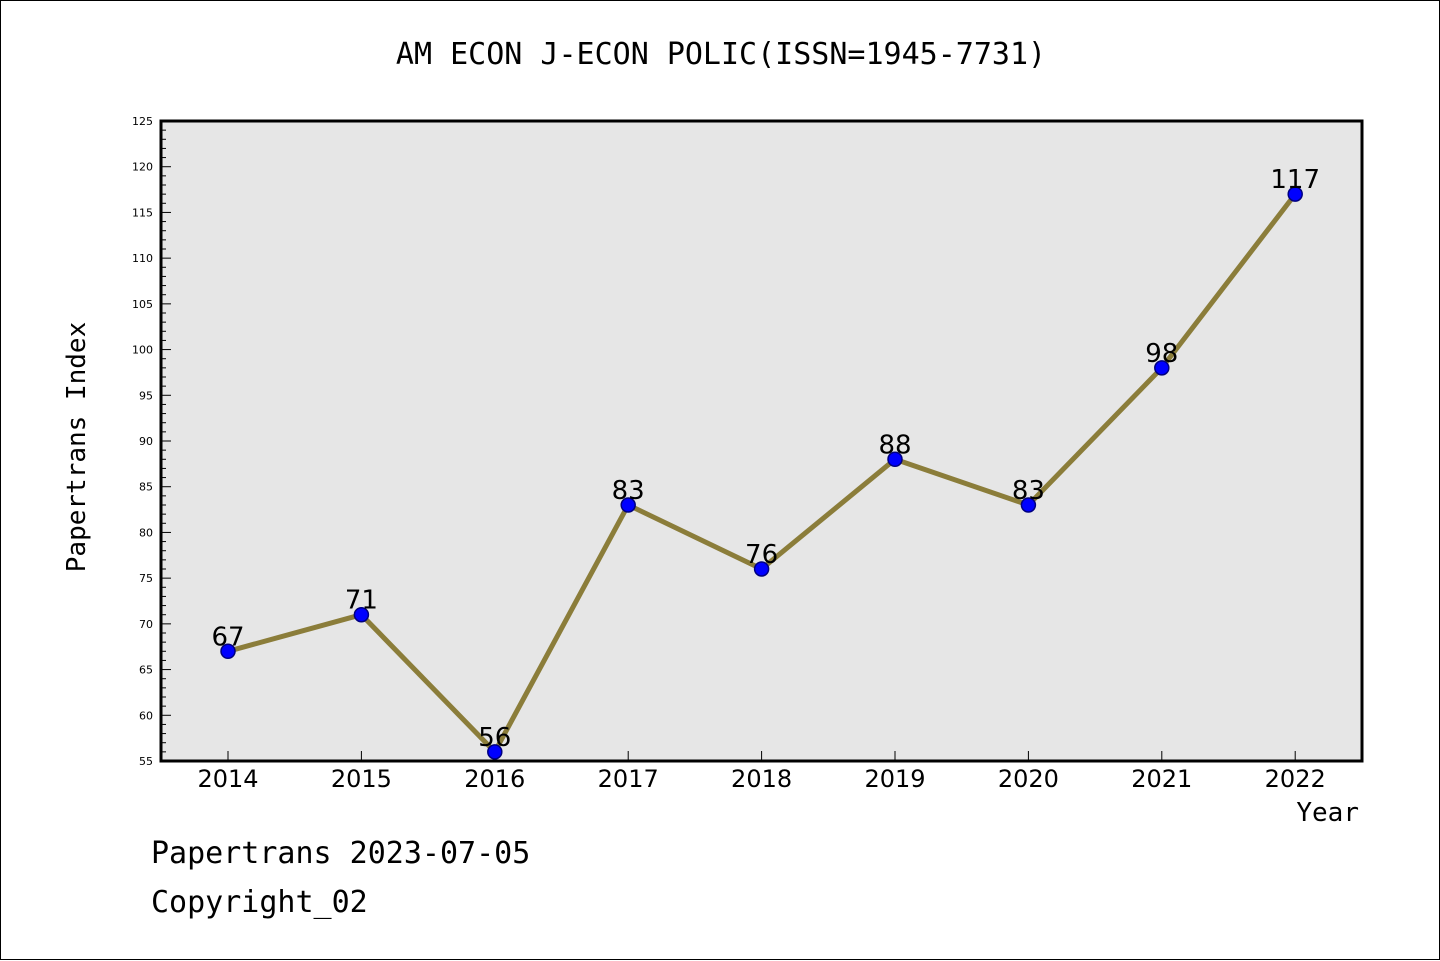 The image size is (1440, 961). Describe the element at coordinates (341, 853) in the screenshot. I see `footer-date: Papertrans 2023-07-05` at that location.